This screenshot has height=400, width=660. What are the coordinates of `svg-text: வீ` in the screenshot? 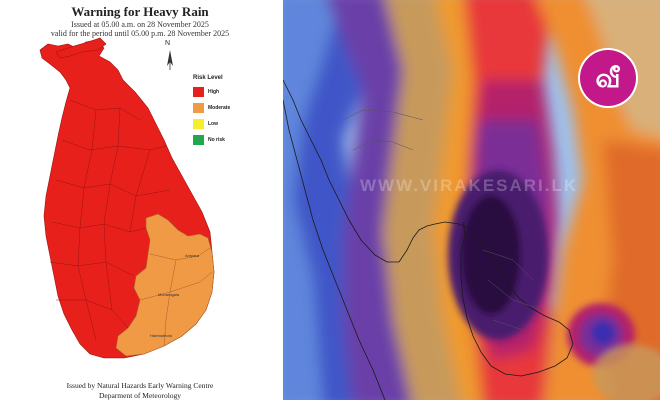 It's located at (608, 79).